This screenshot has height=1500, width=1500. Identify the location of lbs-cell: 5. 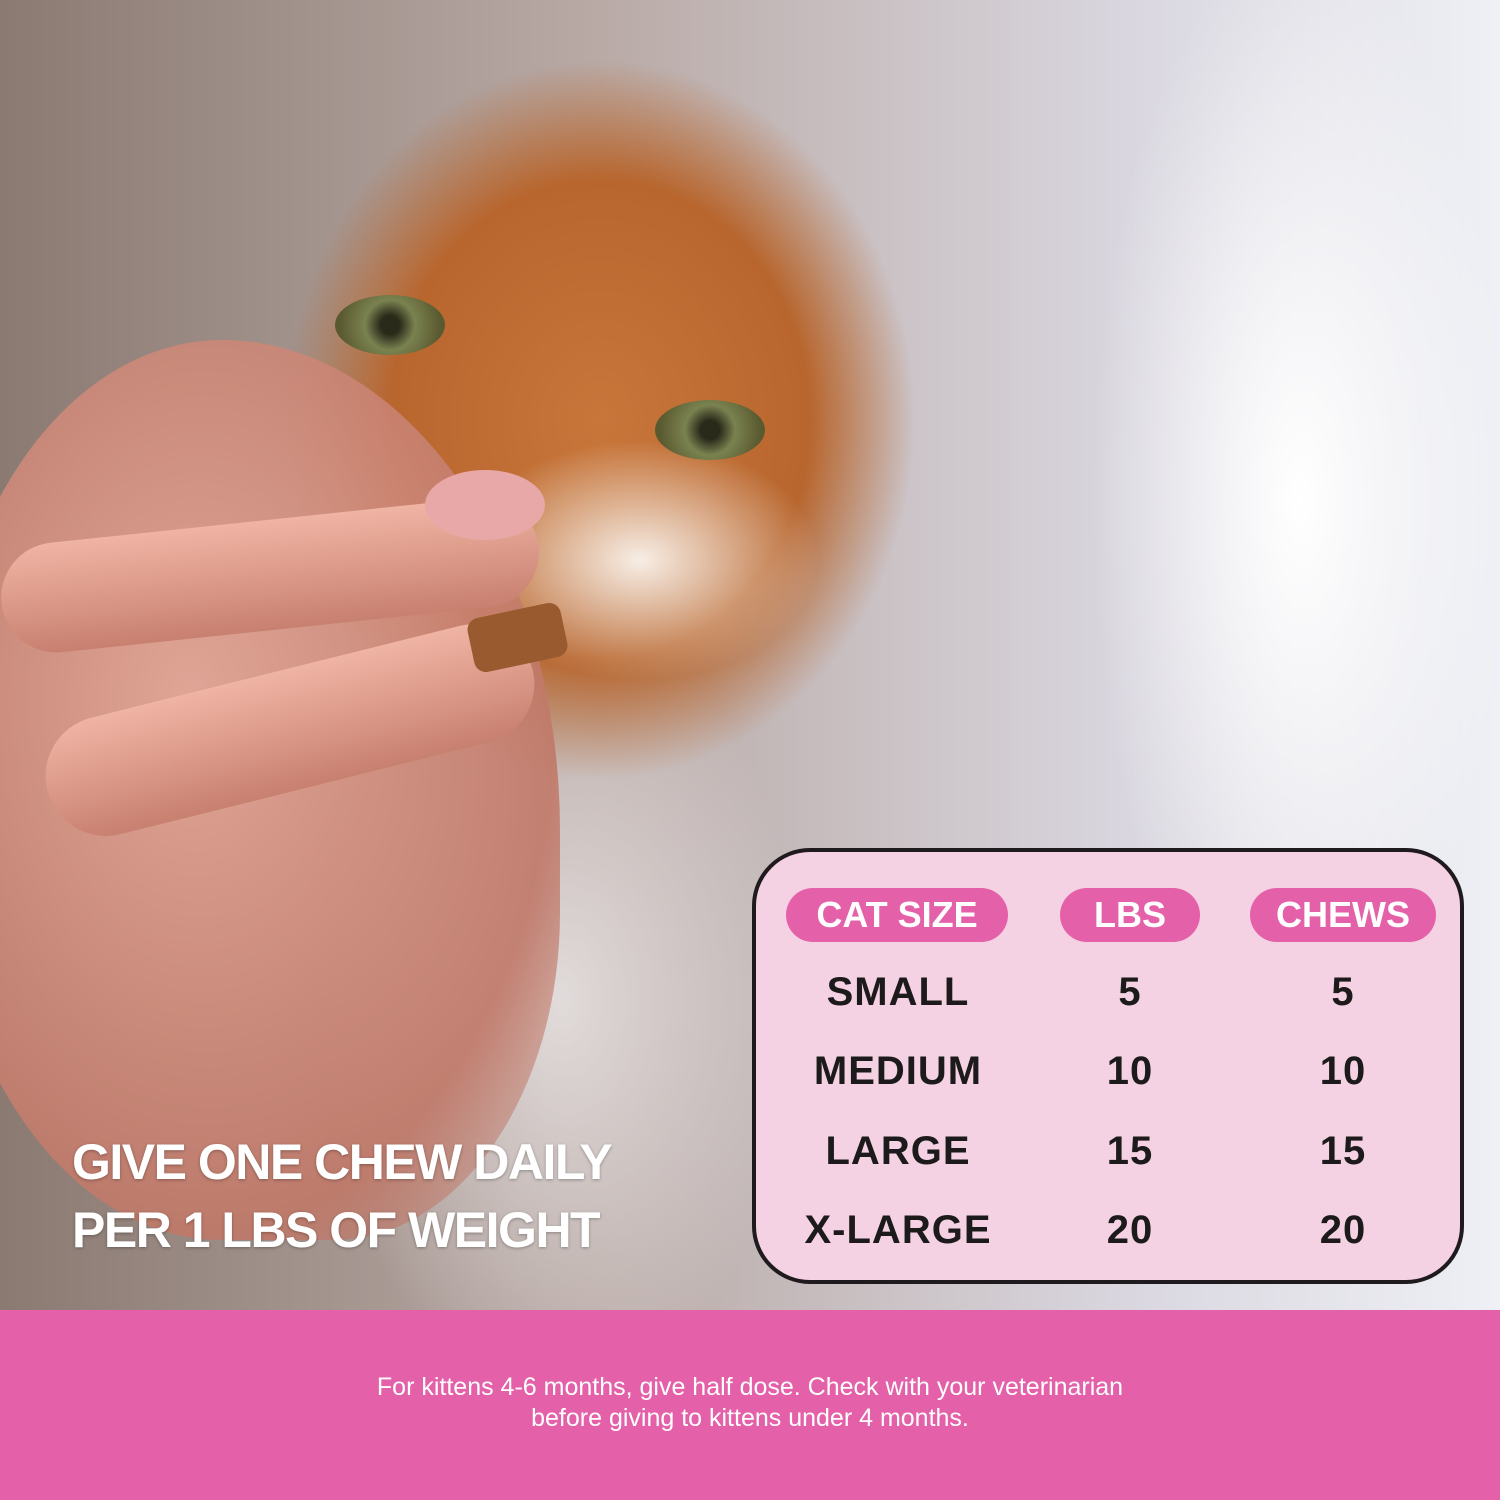
(1130, 992).